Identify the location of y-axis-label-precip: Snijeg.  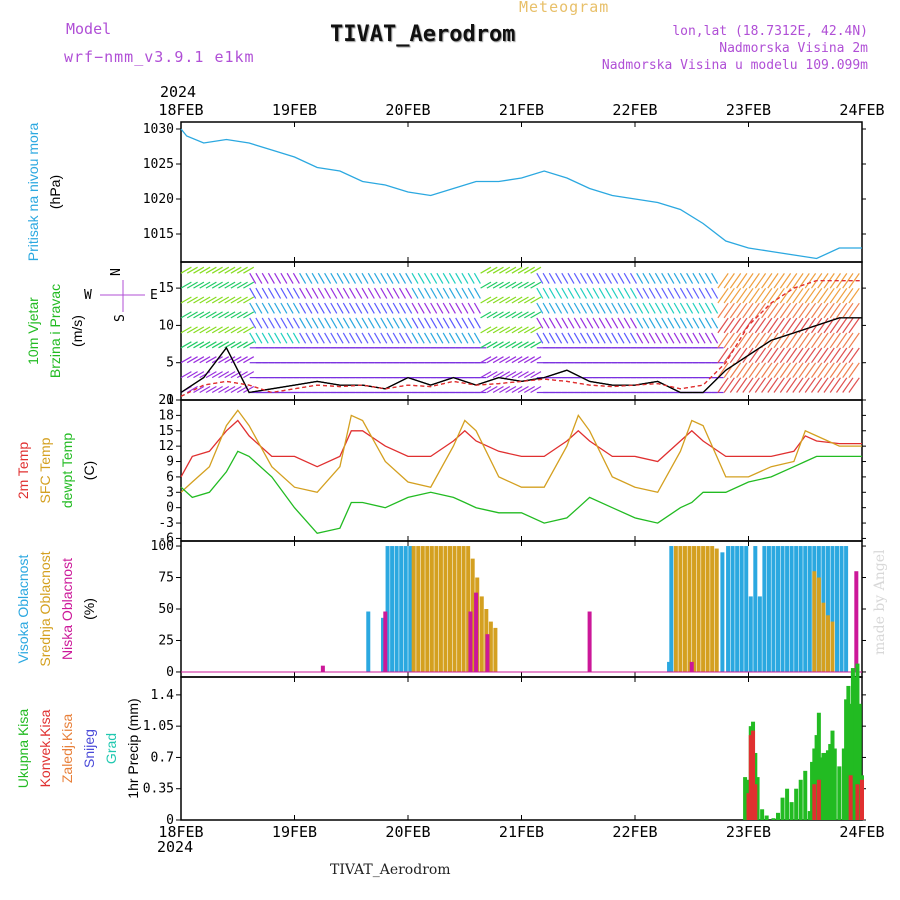
(89, 748).